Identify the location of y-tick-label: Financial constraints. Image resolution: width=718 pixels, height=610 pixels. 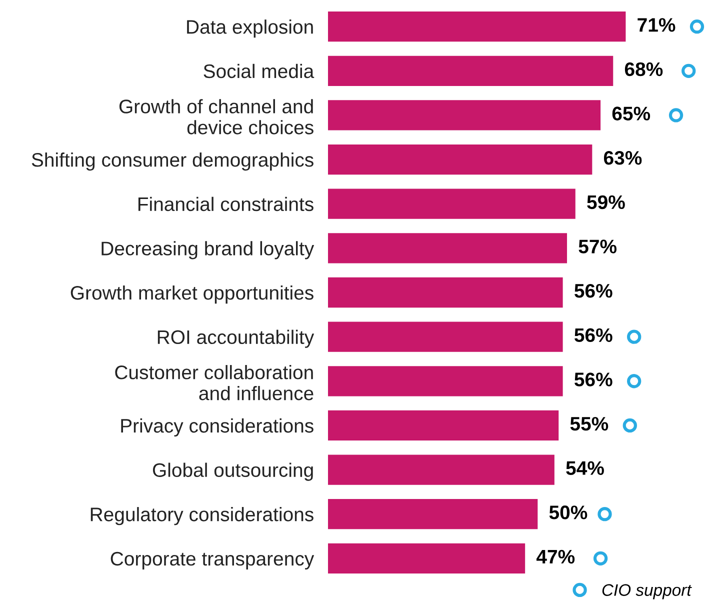
(226, 204).